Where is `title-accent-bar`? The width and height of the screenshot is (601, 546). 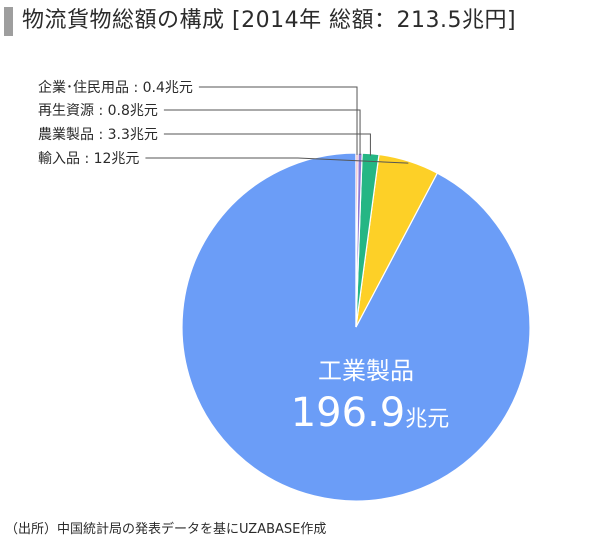
title-accent-bar is located at coordinates (8, 21).